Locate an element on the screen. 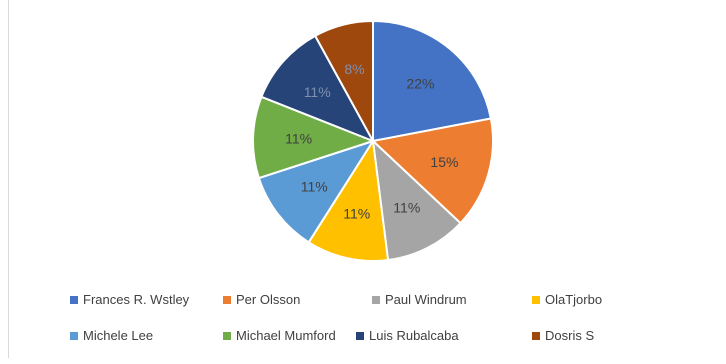 The width and height of the screenshot is (726, 364). legend-item-per-olsson: Per Olsson is located at coordinates (261, 299).